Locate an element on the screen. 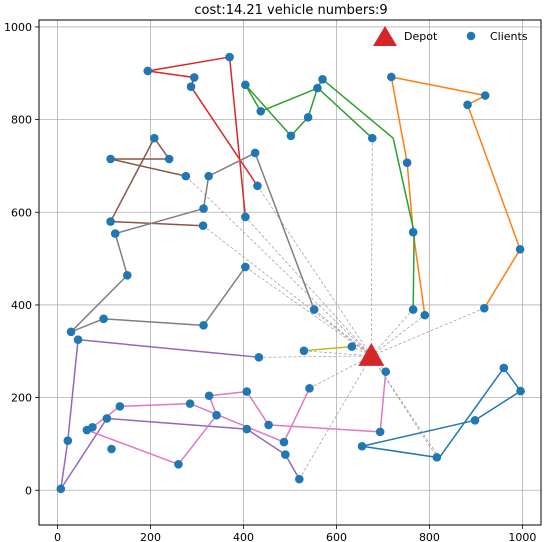 The width and height of the screenshot is (550, 542). depot-marker is located at coordinates (371, 354).